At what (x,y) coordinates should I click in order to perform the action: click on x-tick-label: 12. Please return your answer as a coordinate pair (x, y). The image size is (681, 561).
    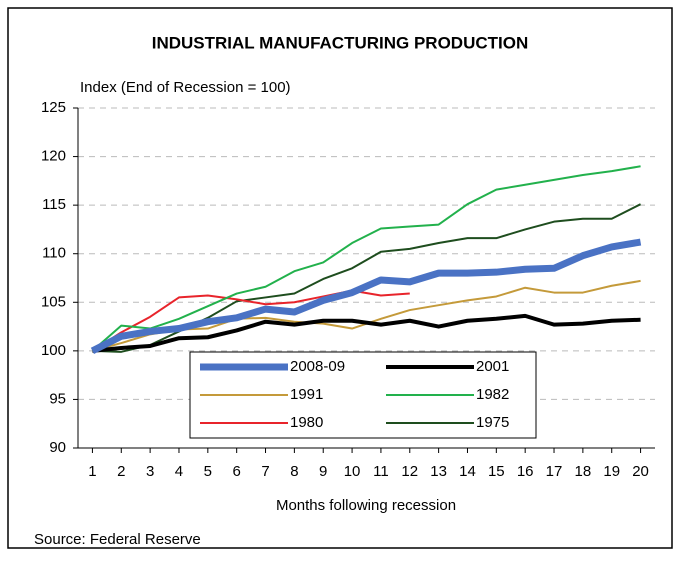
    Looking at the image, I should click on (409, 471).